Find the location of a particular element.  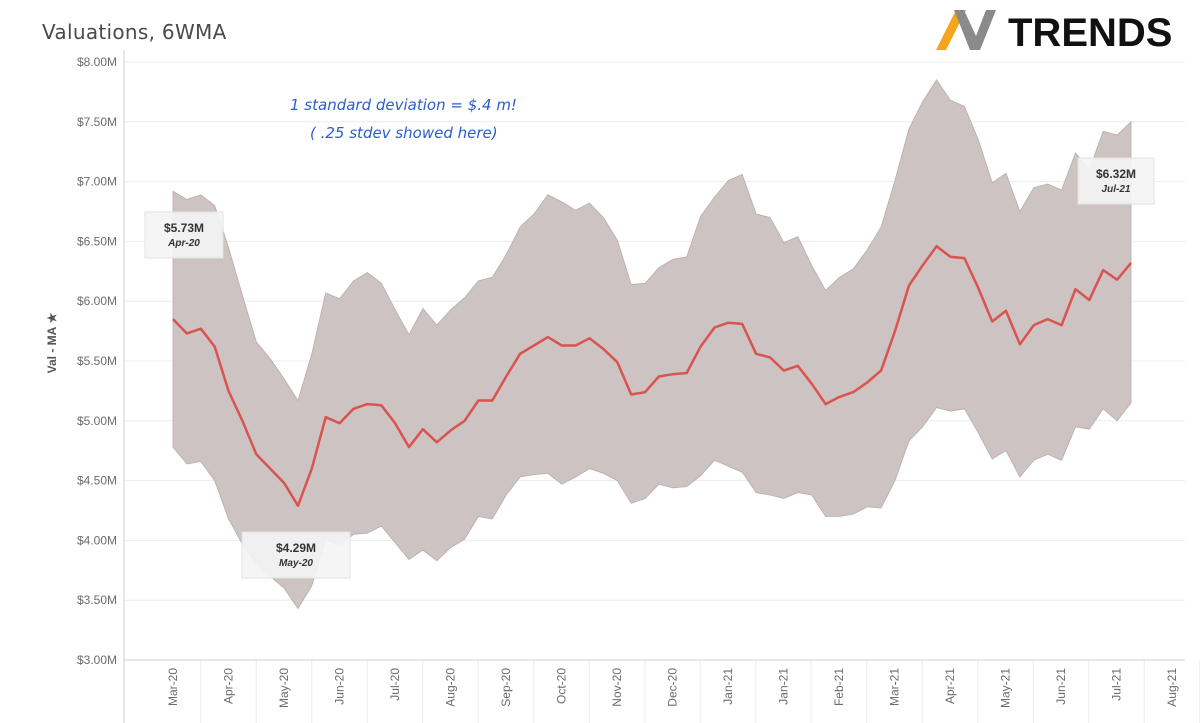

note-line: ( .25 stdev showed here) is located at coordinates (404, 133).